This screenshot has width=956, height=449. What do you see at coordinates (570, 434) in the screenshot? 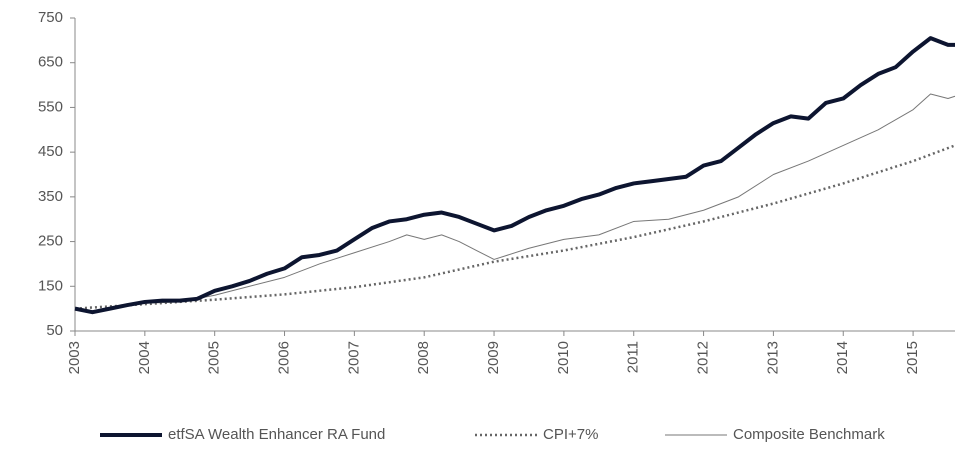
I see `legend-label: CPI+7%` at bounding box center [570, 434].